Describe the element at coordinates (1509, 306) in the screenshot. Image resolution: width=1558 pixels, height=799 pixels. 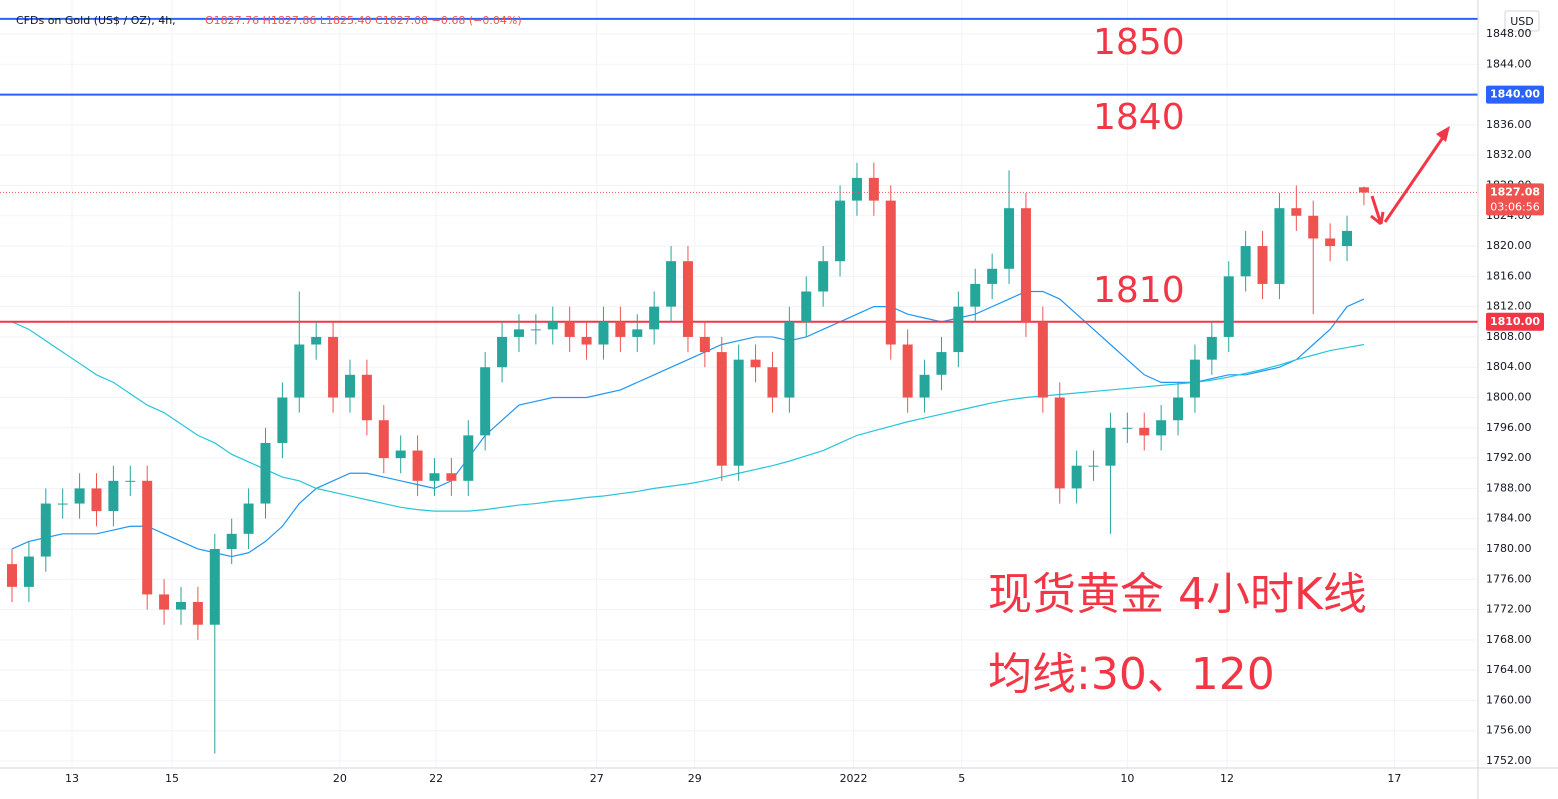
I see `y-tick-label: 1812.00` at that location.